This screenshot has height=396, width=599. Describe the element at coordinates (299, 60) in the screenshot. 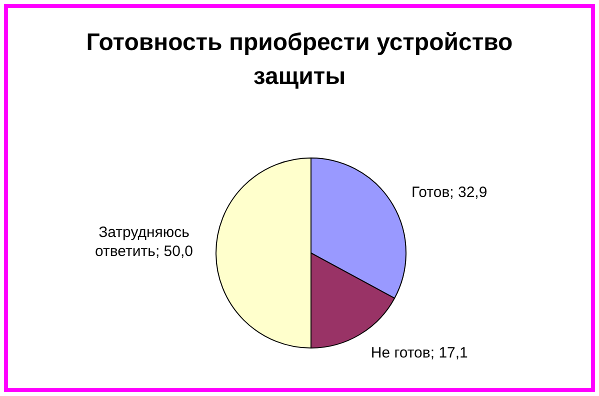

I see `chart-title: Готовность приобрести устройство защиты` at that location.